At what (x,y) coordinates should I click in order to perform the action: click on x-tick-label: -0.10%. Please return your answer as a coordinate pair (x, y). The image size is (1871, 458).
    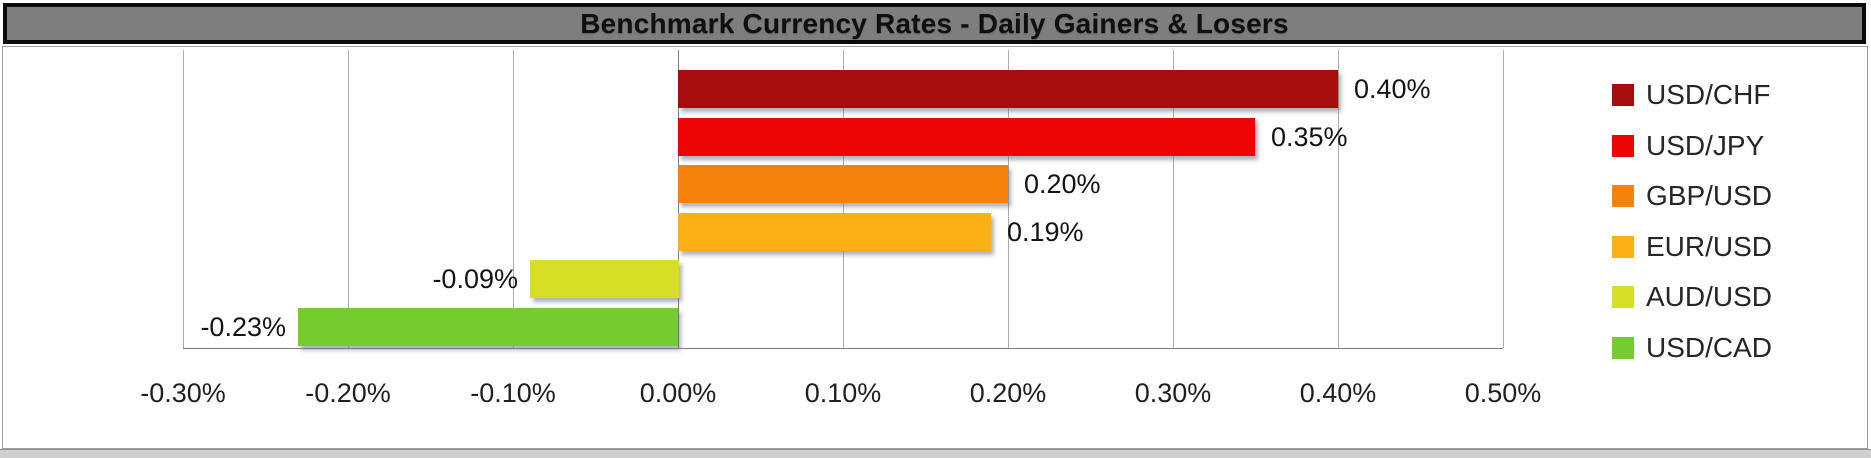
    Looking at the image, I should click on (513, 393).